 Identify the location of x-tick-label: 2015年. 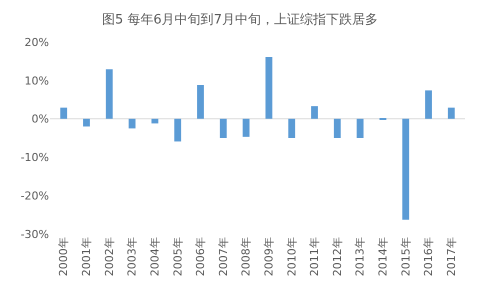
(405, 256).